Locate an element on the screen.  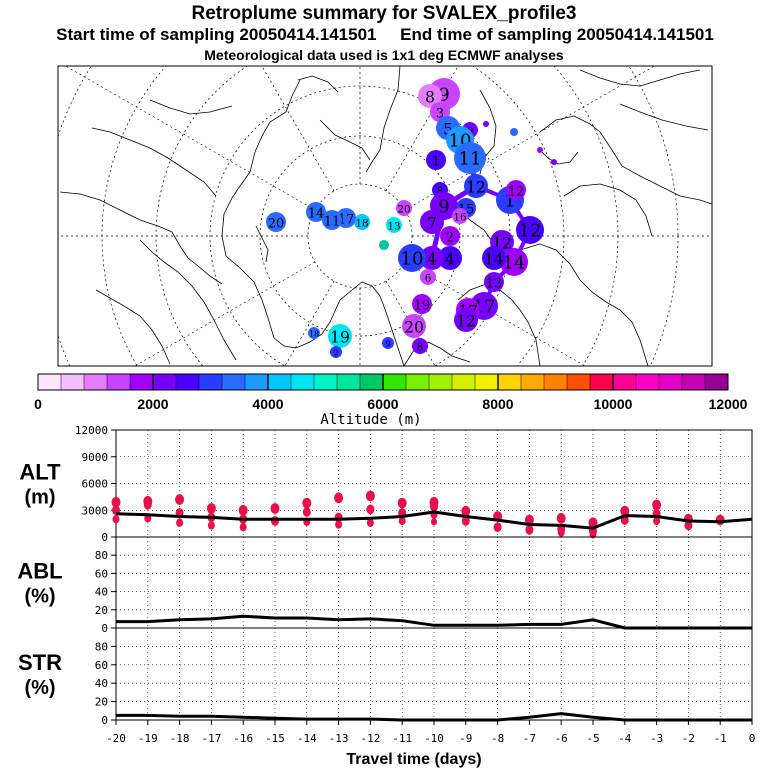
y-tick-label: 12000 is located at coordinates (91, 430).